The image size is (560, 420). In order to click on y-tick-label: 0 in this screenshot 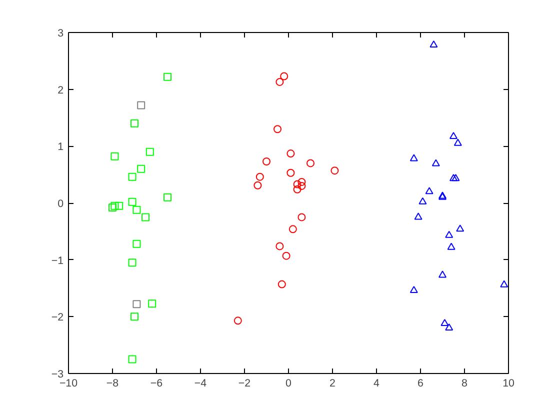, I will do `click(61, 204)`.